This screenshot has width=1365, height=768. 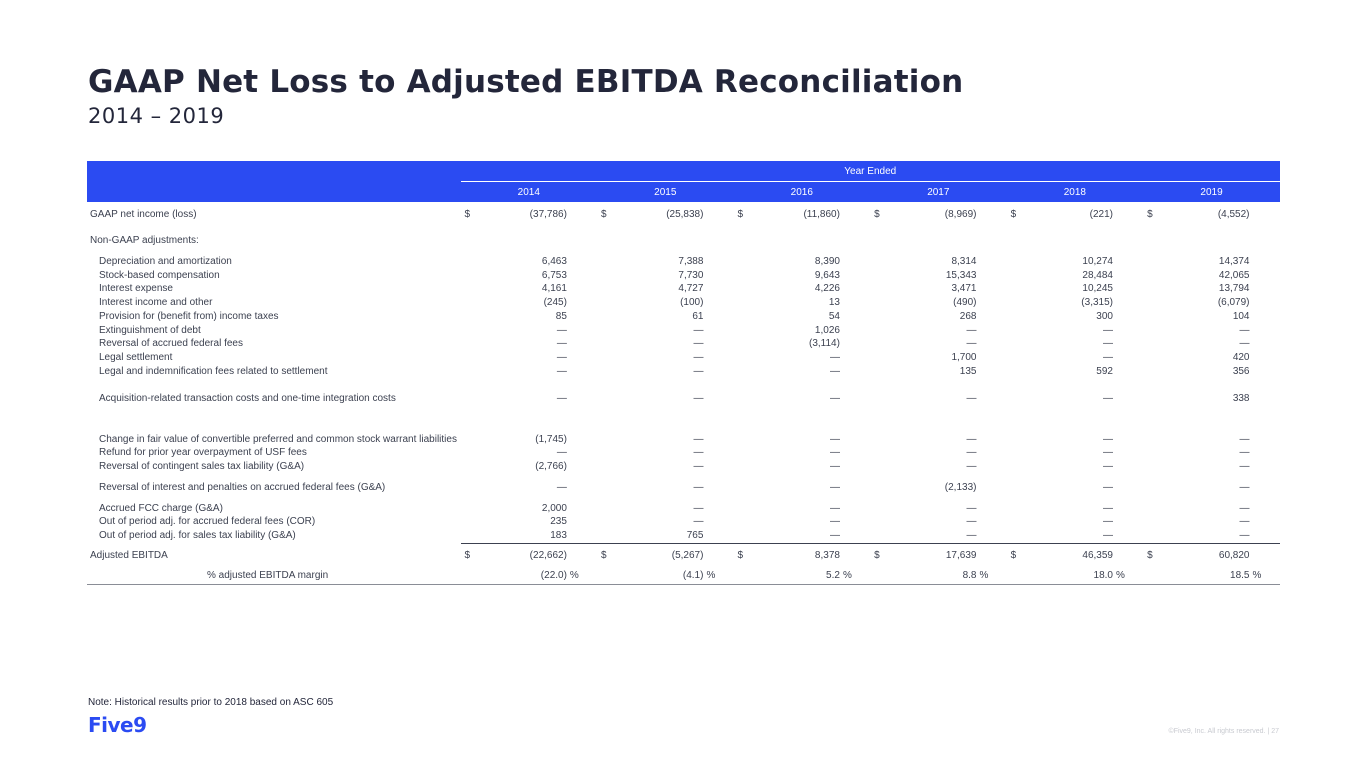 I want to click on table-cell: 356, so click(x=1241, y=371).